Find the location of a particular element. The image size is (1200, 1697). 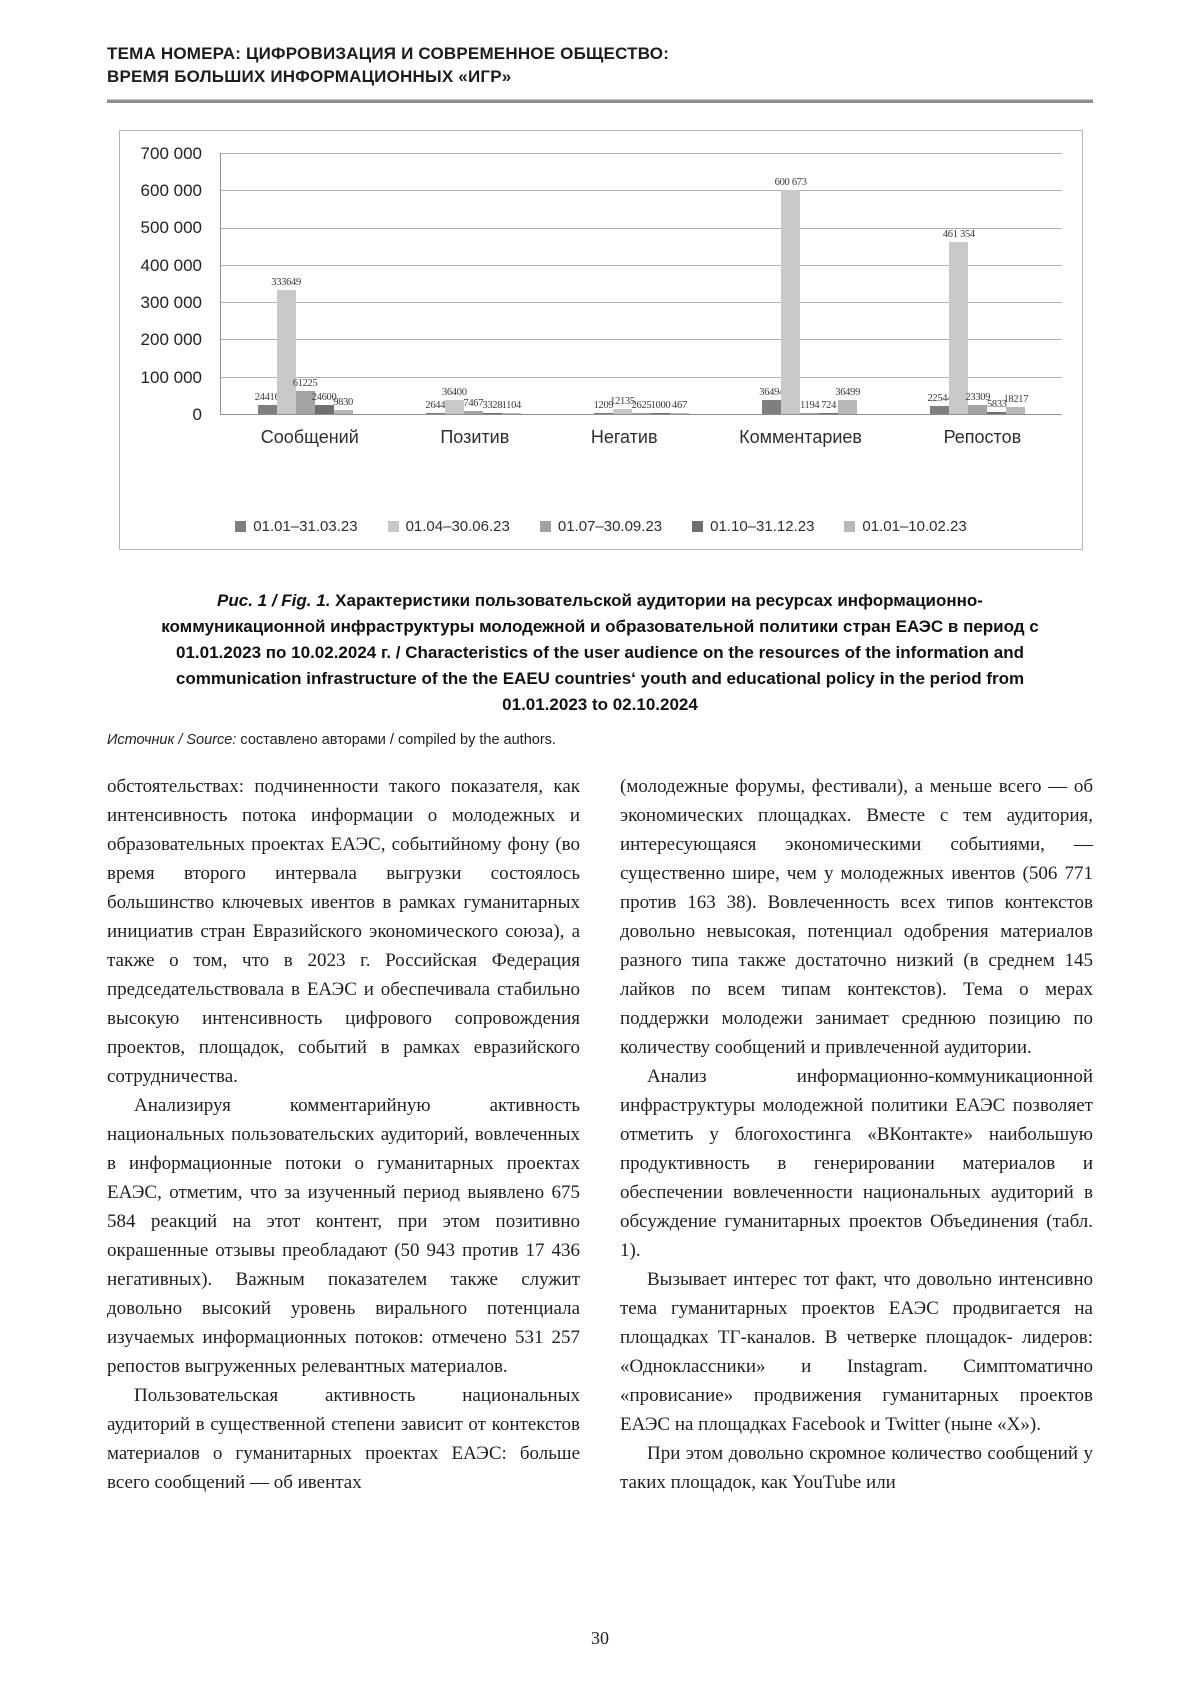

legend-label: 01.01–10.02.23 is located at coordinates (914, 526).